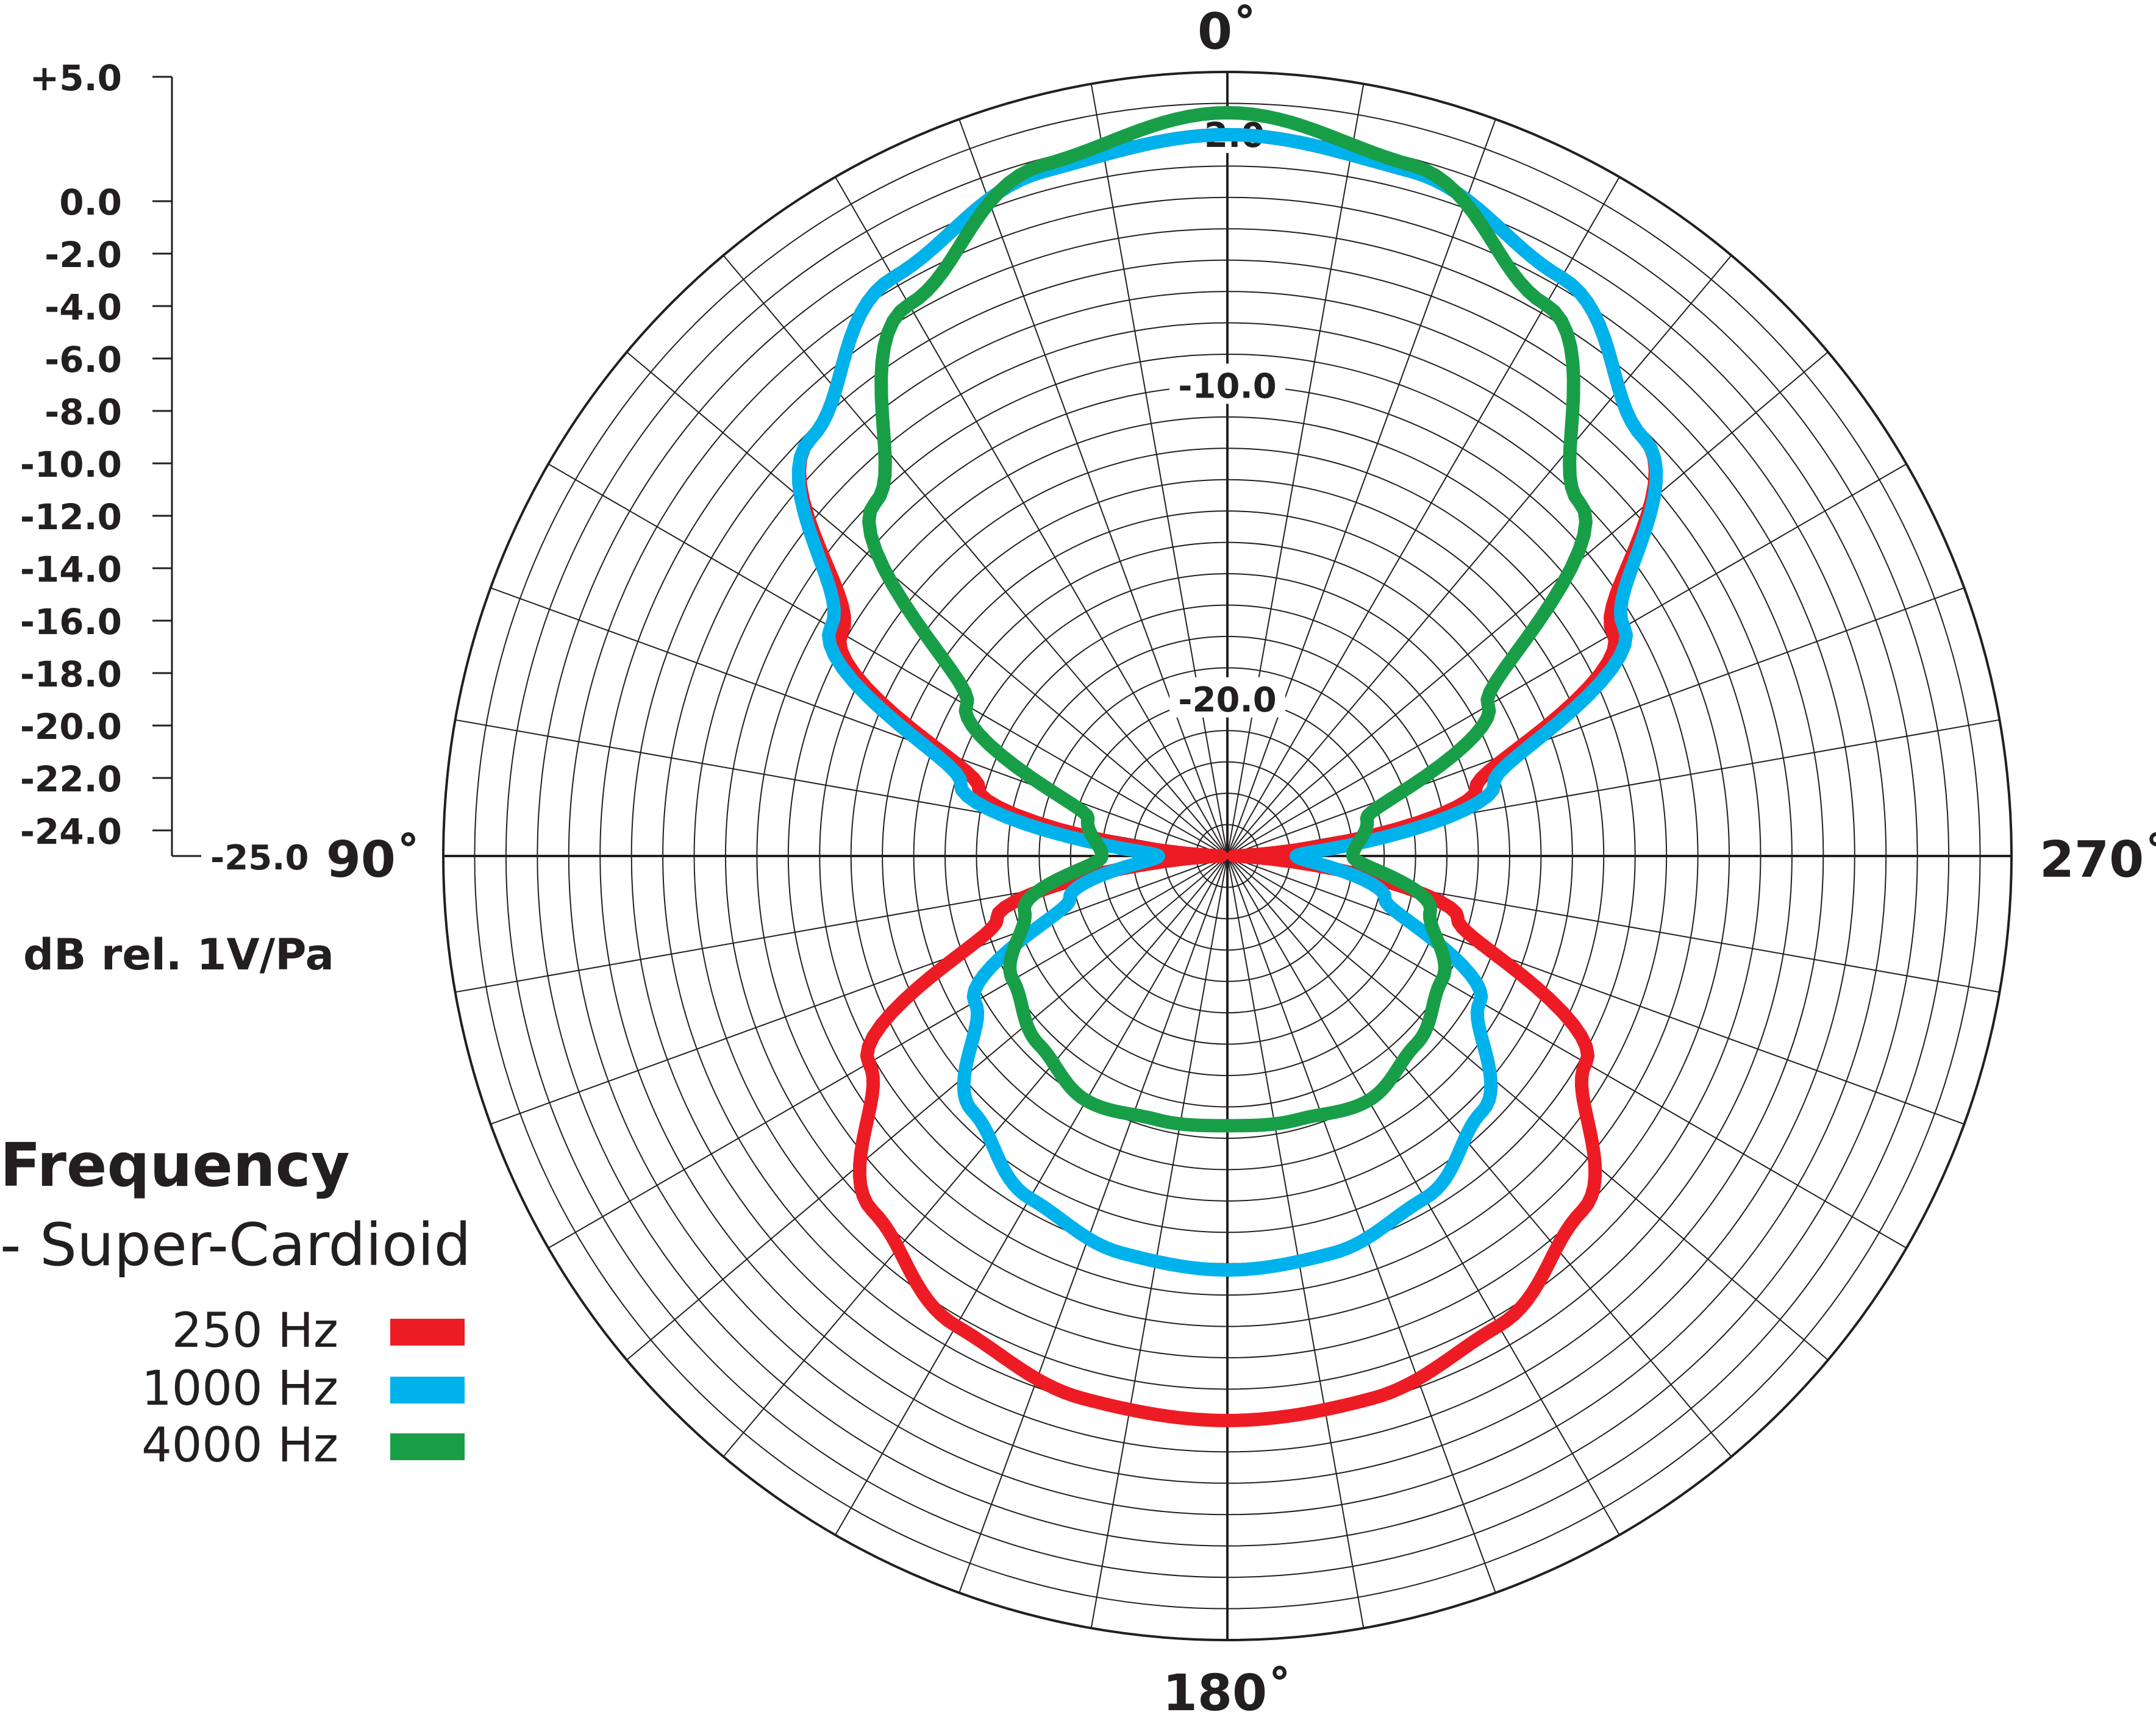 This screenshot has width=2156, height=1712. I want to click on scale-tick-label: -18.0, so click(71, 674).